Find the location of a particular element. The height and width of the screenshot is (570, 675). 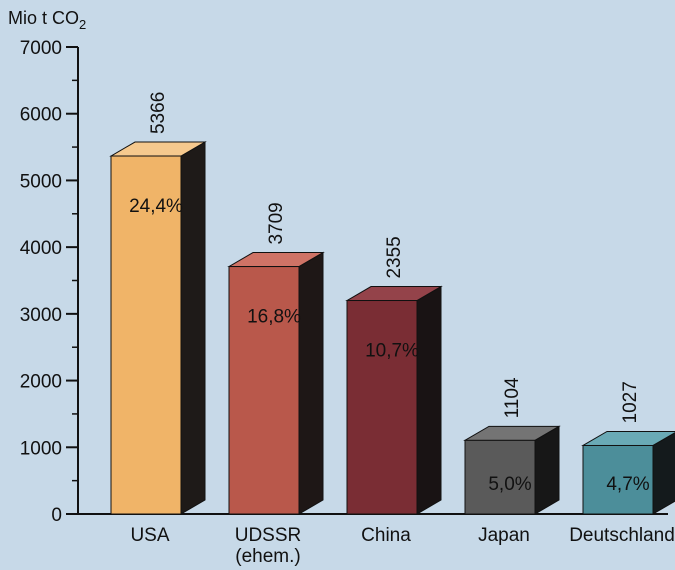

bar-value-label: 1104 is located at coordinates (512, 397).